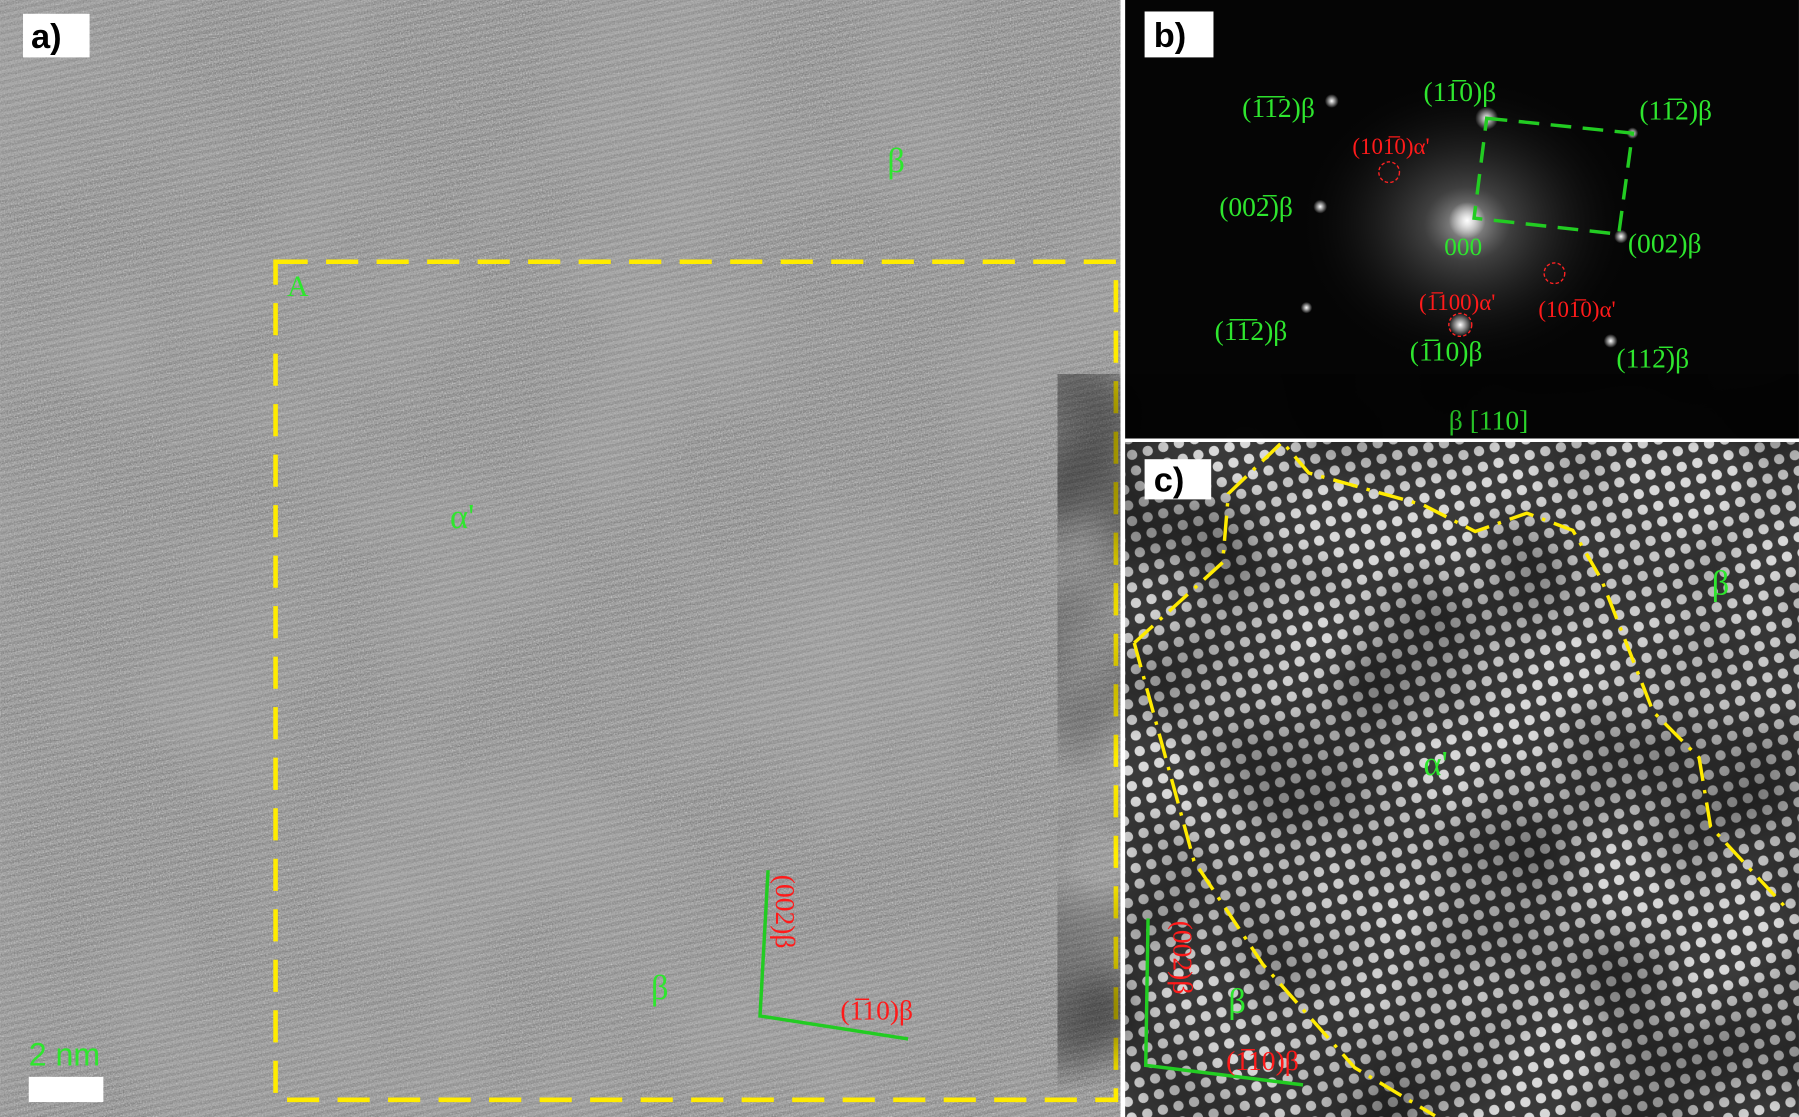  Describe the element at coordinates (66, 1089) in the screenshot. I see `scale-bar` at that location.